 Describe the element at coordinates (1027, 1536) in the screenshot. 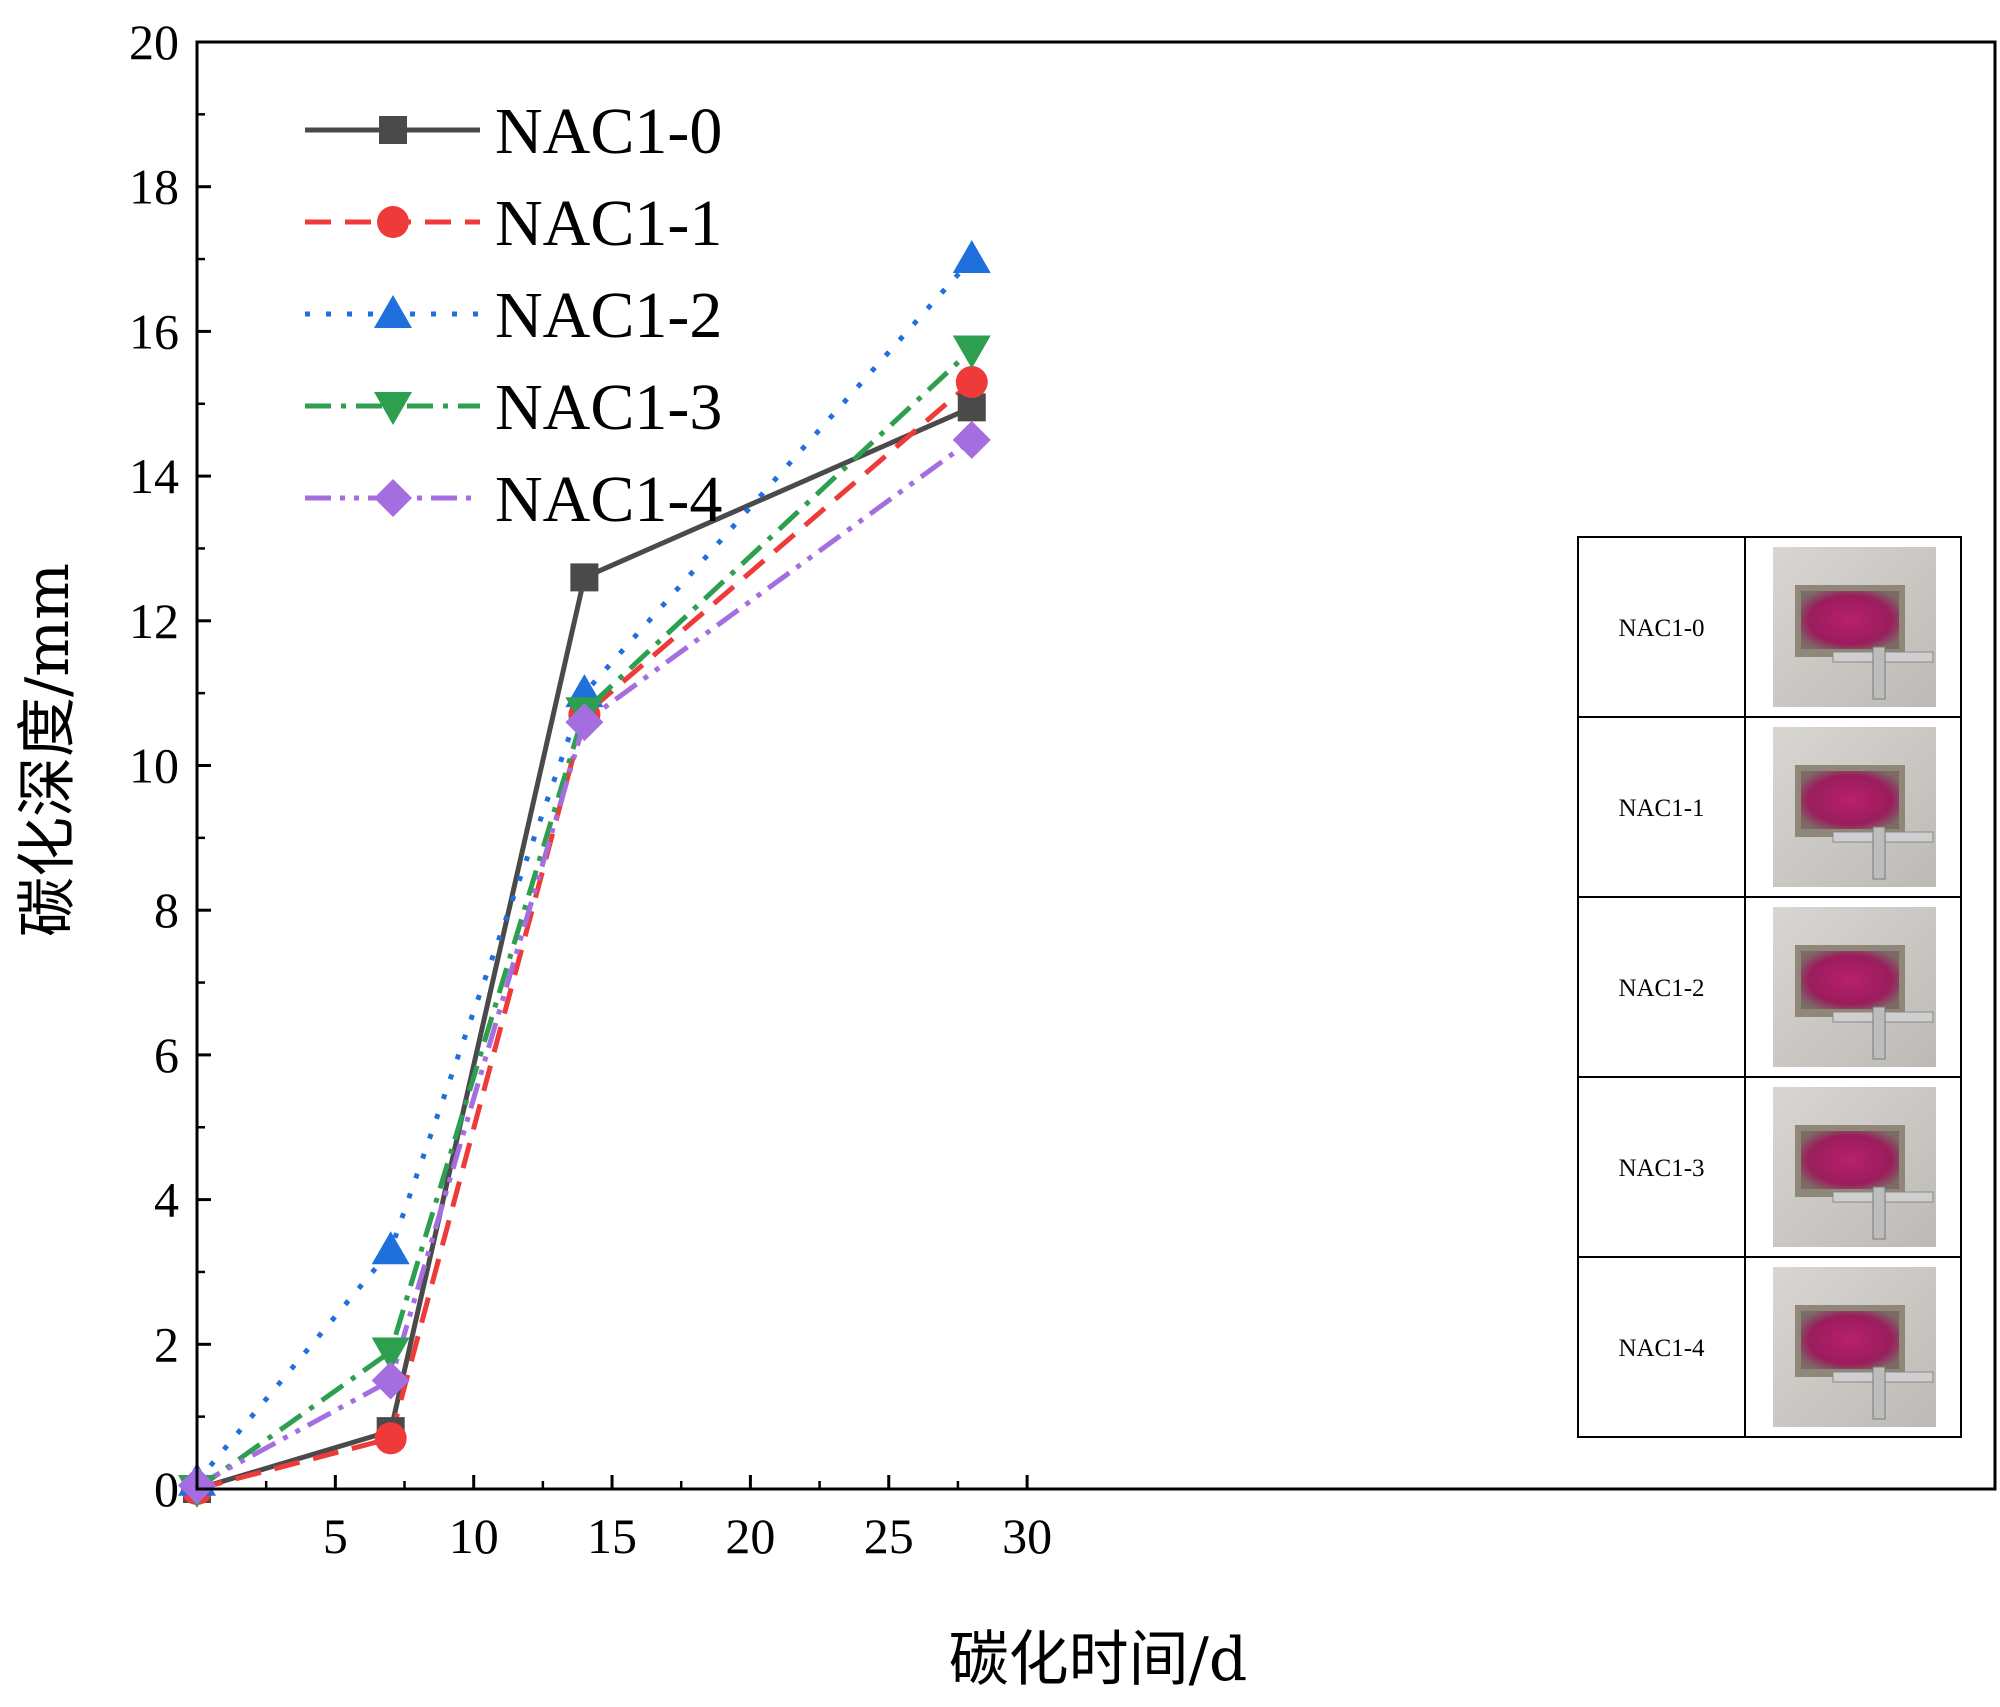

I see `x-tick-label: 30` at that location.